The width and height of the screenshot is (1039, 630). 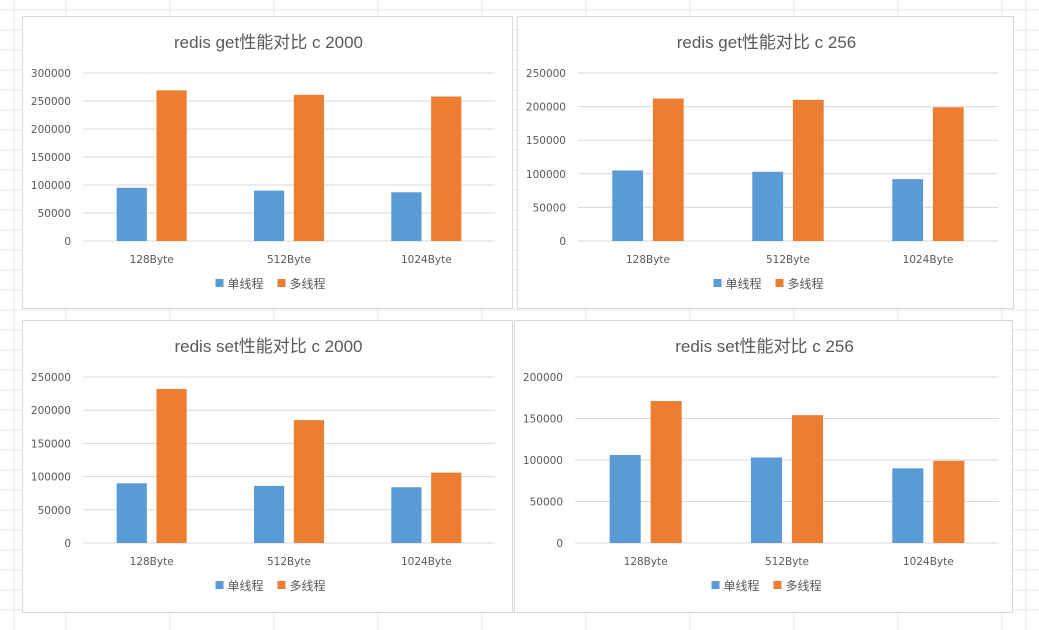 I want to click on chart-title: redis get性能对比 c 256, so click(x=767, y=42).